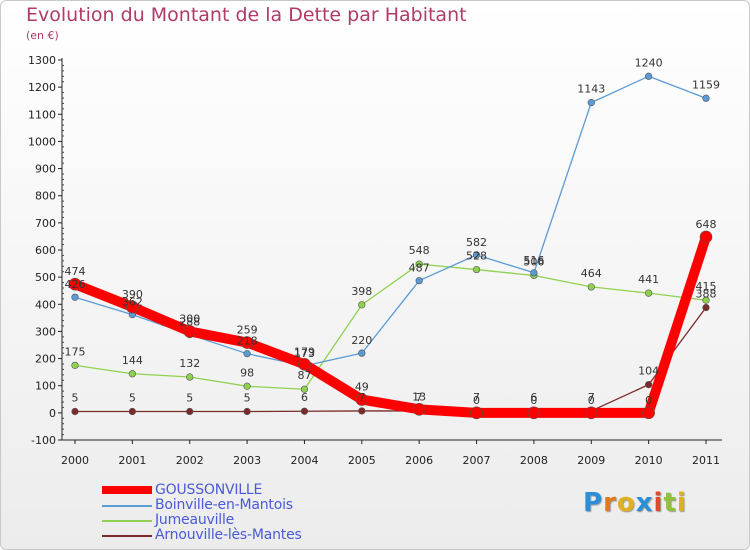  Describe the element at coordinates (43, 440) in the screenshot. I see `y-tick-label: -100` at that location.